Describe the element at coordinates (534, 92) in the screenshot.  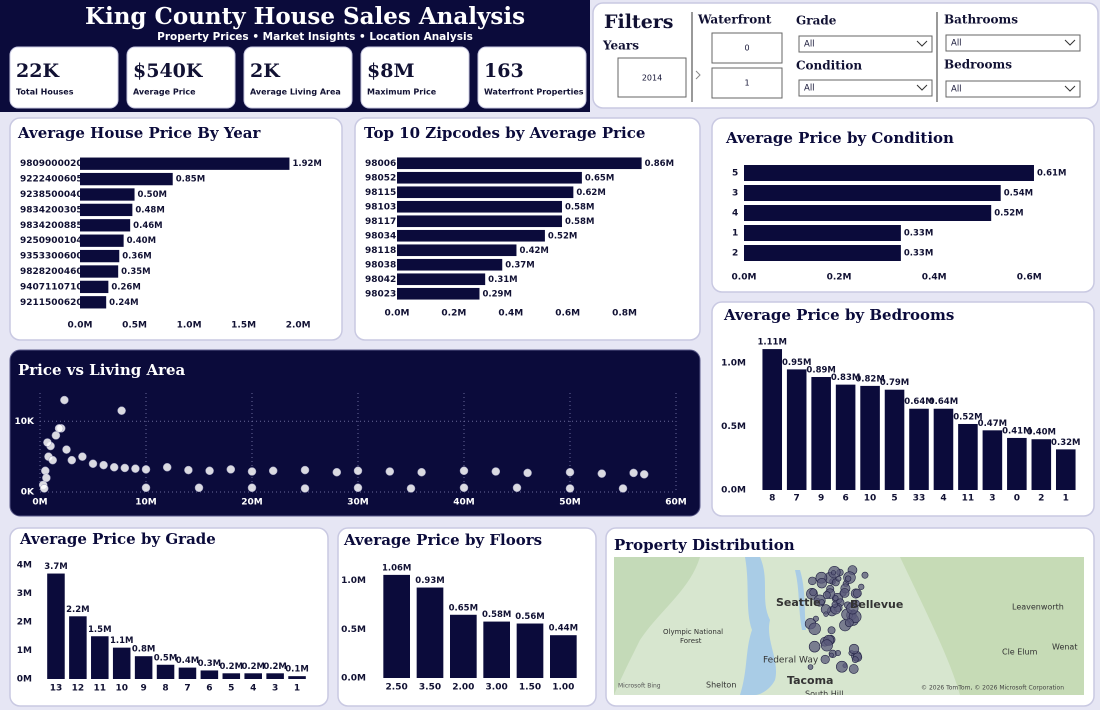
I see `kpi-label: Waterfront Properties` at that location.